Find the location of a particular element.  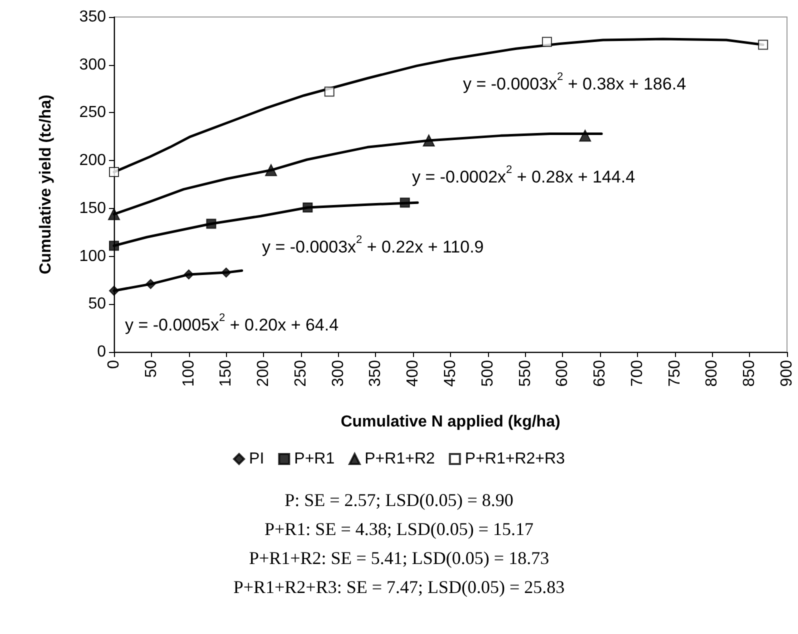

legend-label: PI is located at coordinates (256, 459).